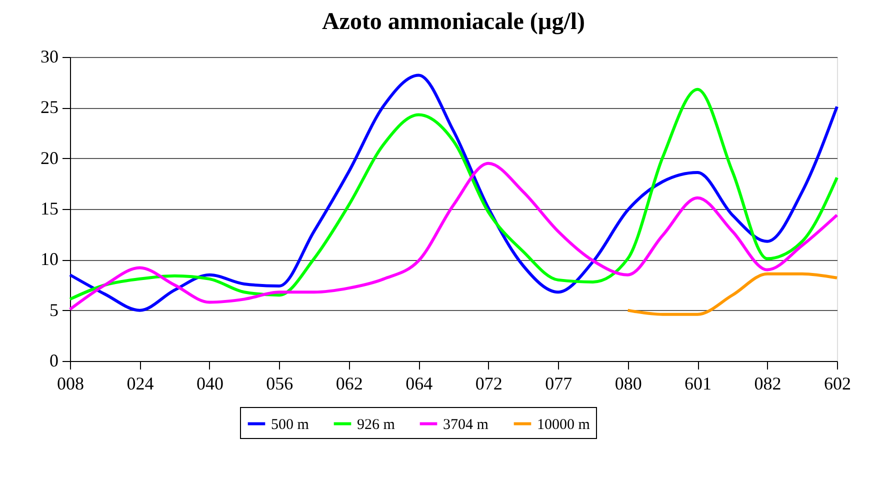 The height and width of the screenshot is (497, 877). Describe the element at coordinates (466, 424) in the screenshot. I see `legend-label: 3704 m` at that location.